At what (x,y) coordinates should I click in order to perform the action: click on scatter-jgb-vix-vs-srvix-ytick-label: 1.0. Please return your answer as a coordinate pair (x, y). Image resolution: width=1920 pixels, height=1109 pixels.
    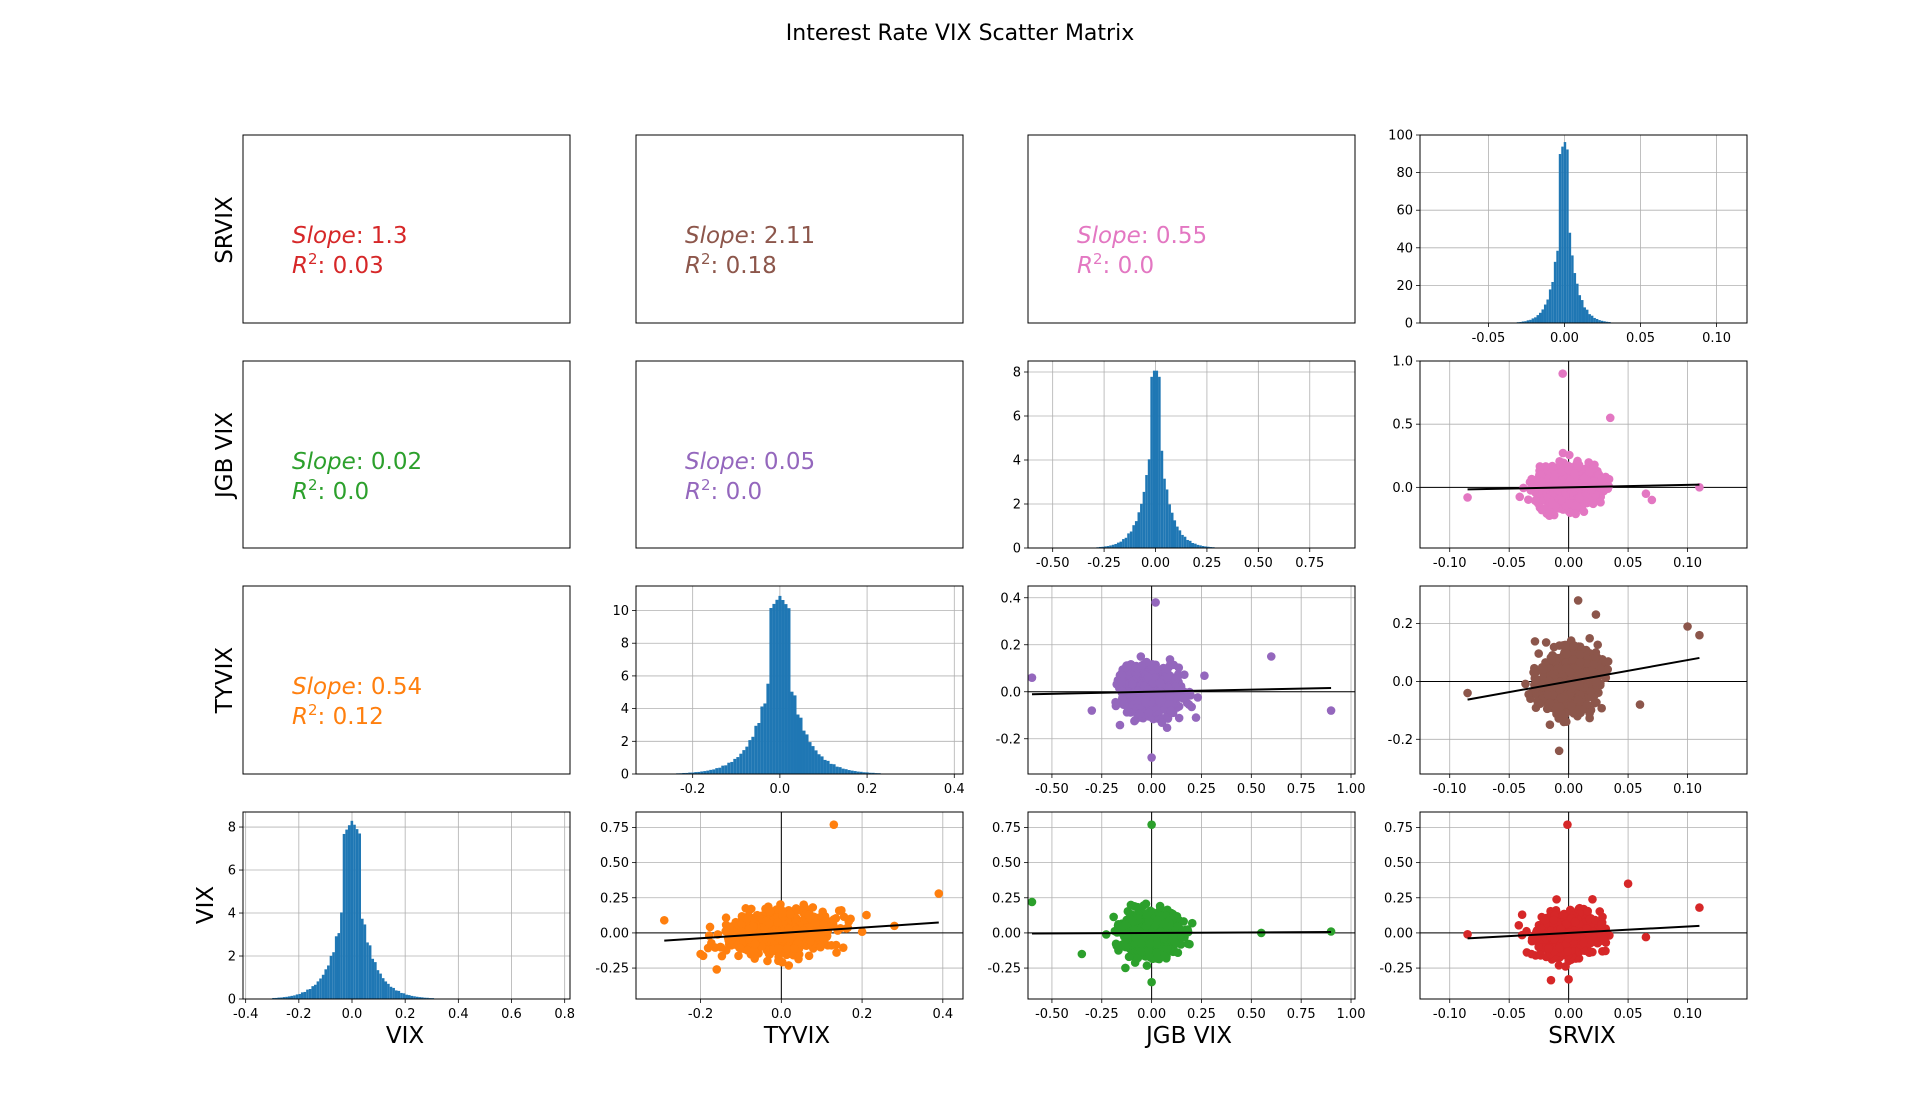
    Looking at the image, I should click on (1402, 362).